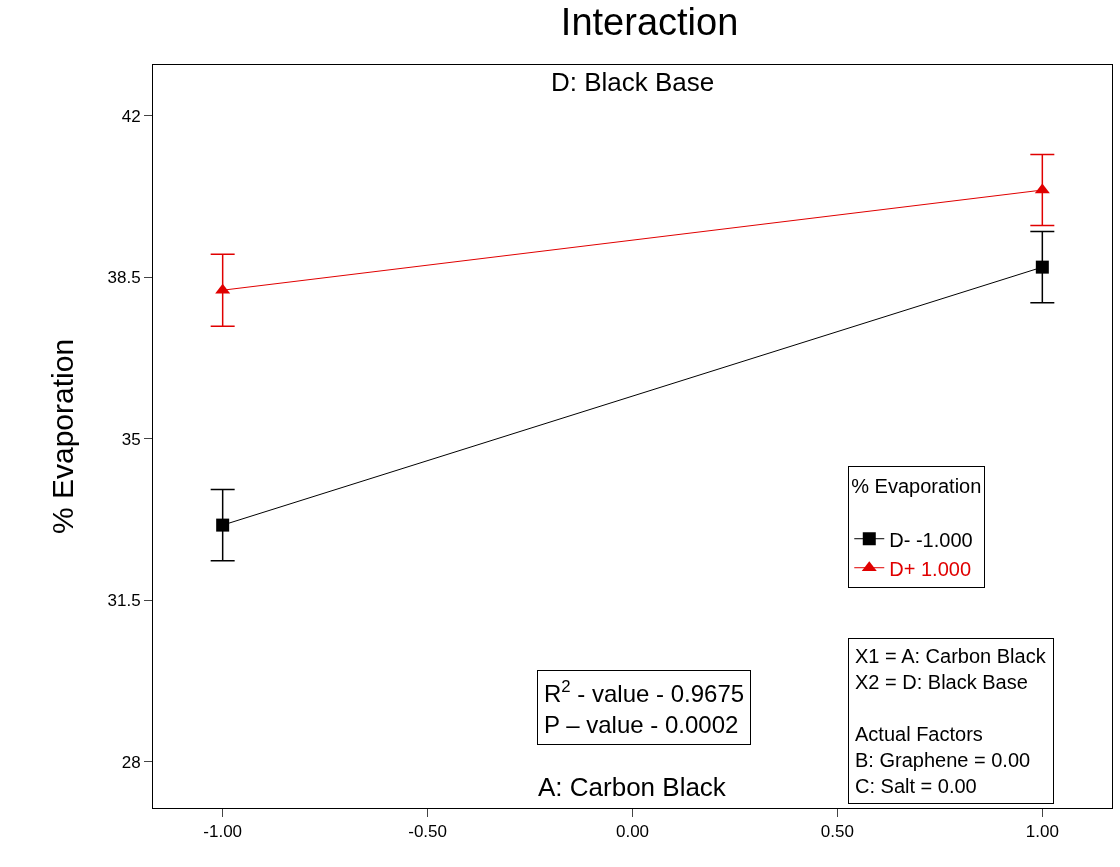  Describe the element at coordinates (131, 116) in the screenshot. I see `y-tick-label: 42` at that location.